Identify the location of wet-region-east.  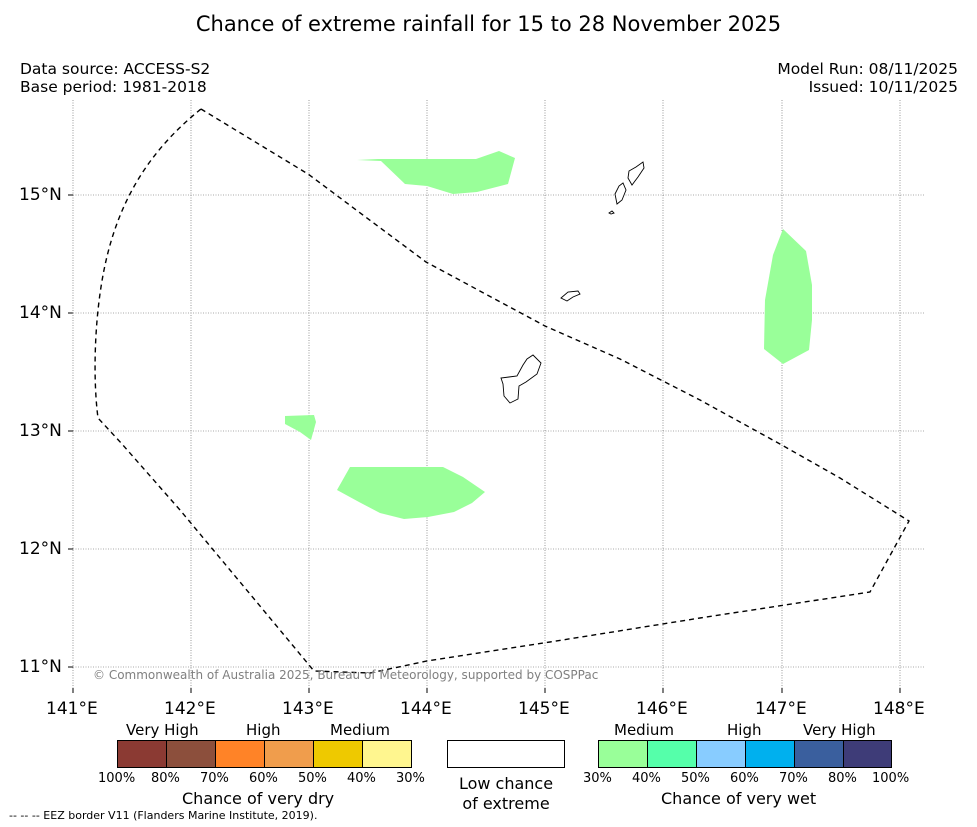
(788, 296).